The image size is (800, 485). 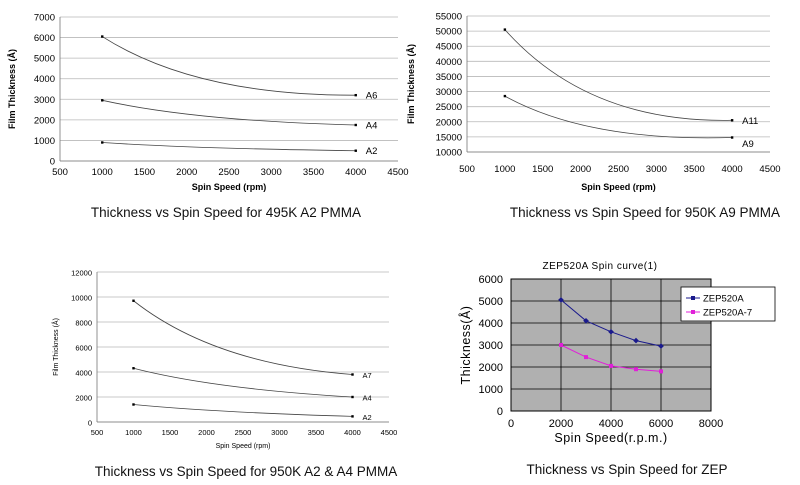 I want to click on legend-entry: ZEP520A-7, so click(x=727, y=313).